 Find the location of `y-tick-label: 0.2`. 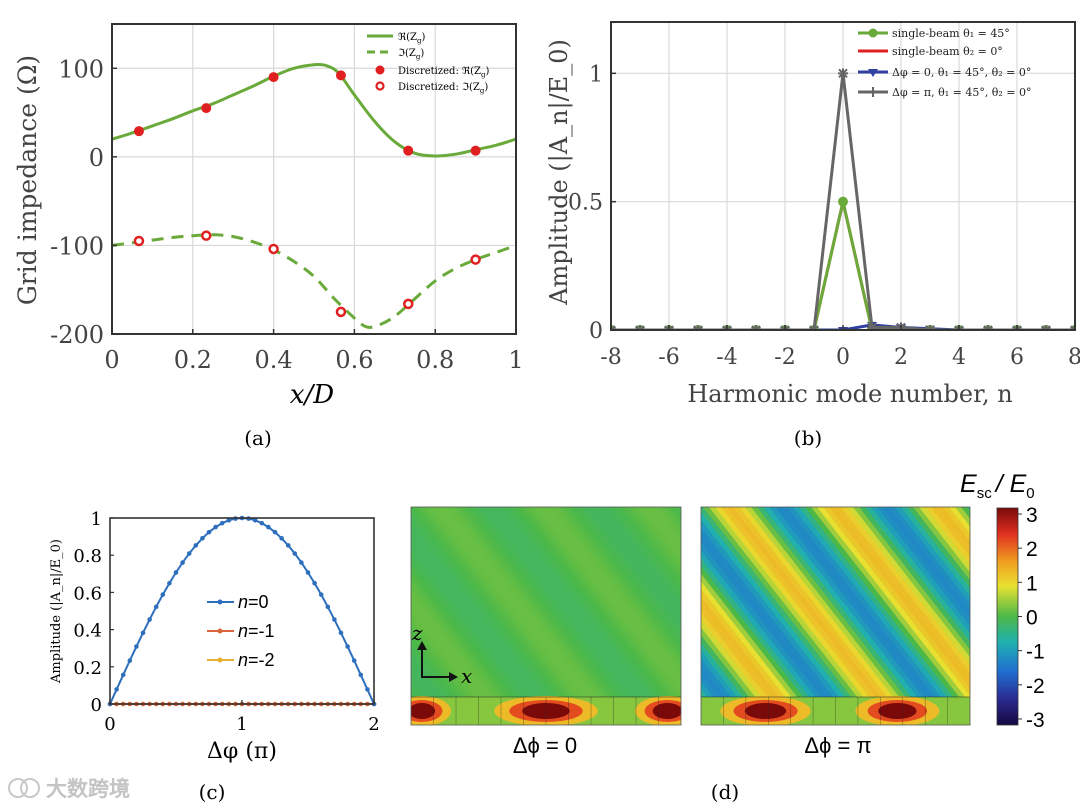

y-tick-label: 0.2 is located at coordinates (87, 668).